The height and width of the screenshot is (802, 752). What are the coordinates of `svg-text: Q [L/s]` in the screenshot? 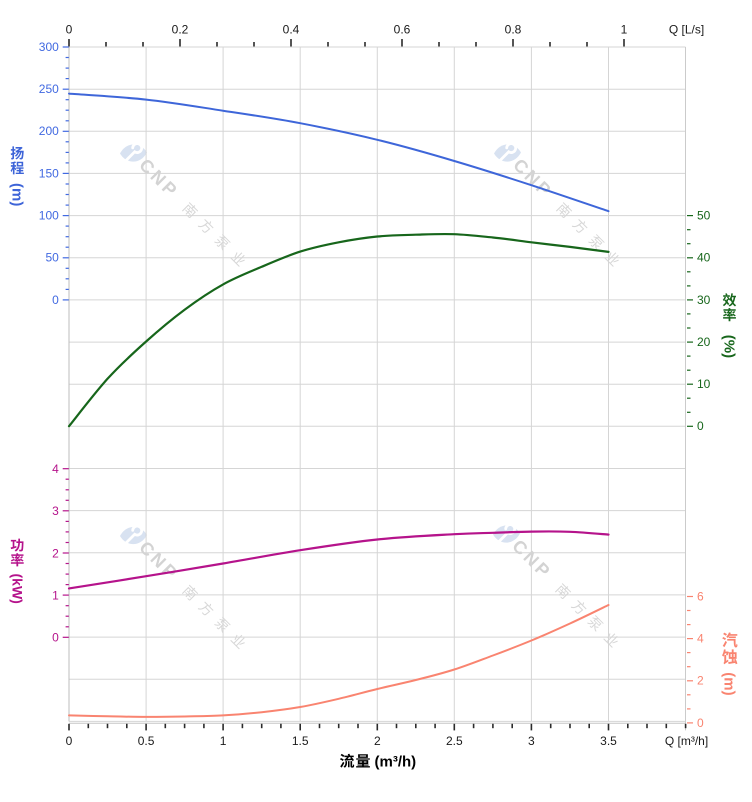 It's located at (686, 29).